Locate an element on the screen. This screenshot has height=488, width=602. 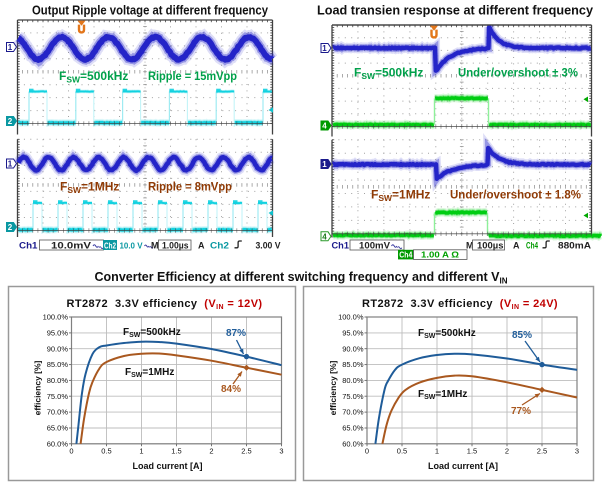
svg-text: Ripple = 8mVpp is located at coordinates (190, 188).